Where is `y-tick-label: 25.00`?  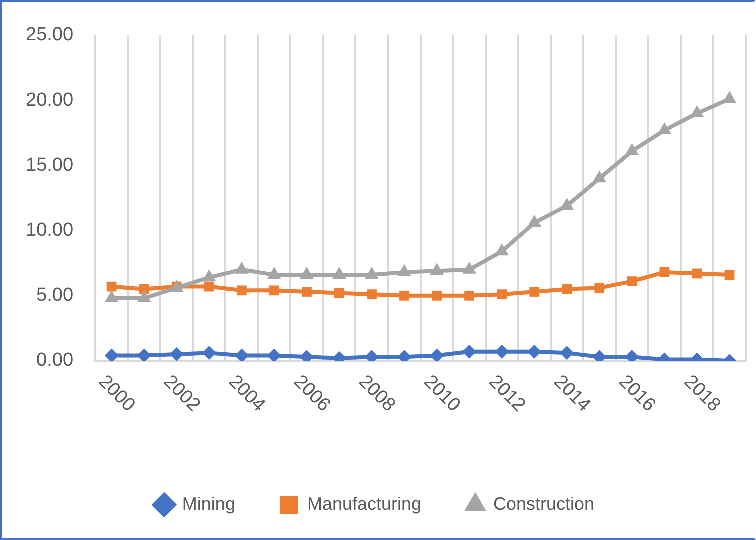 y-tick-label: 25.00 is located at coordinates (50, 35).